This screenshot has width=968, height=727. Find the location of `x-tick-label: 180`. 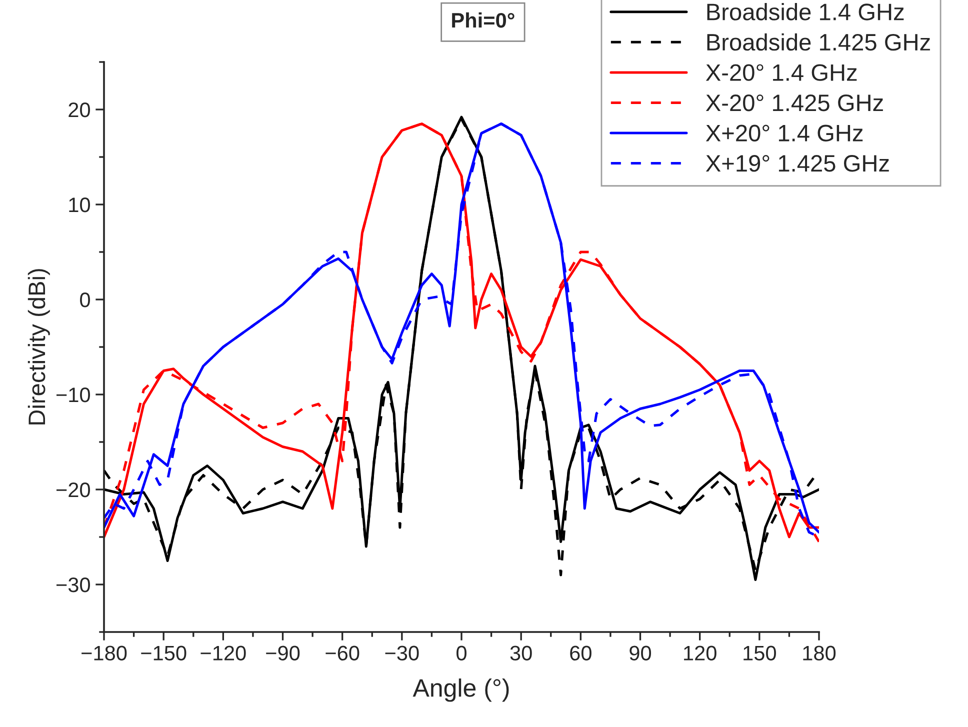

x-tick-label: 180 is located at coordinates (819, 653).